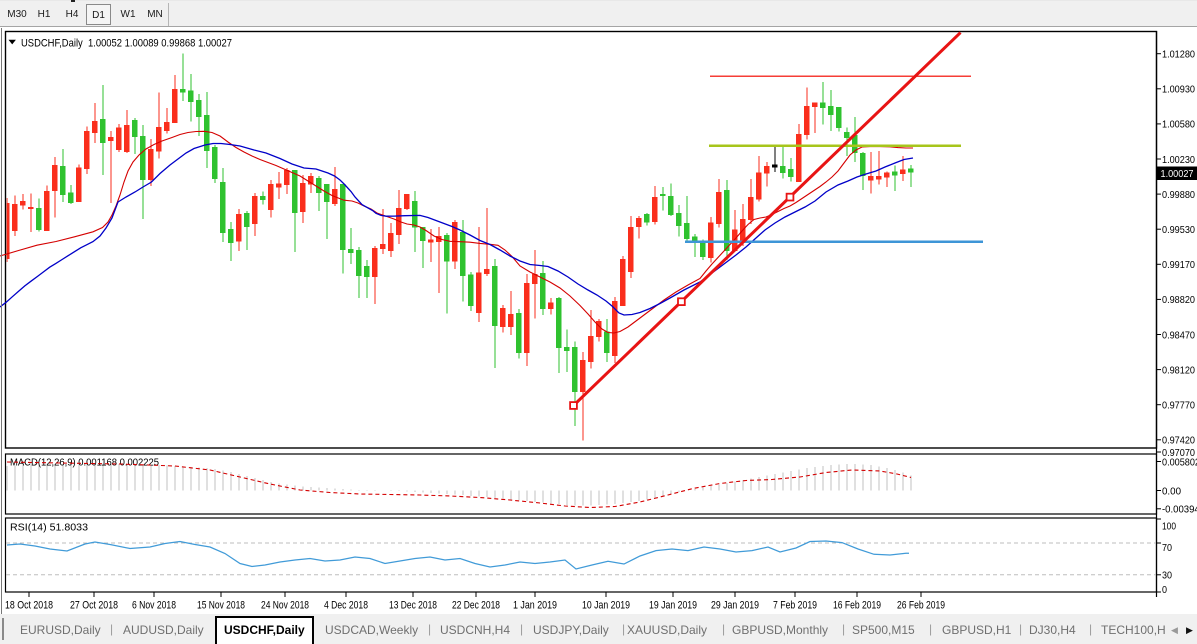 The image size is (1197, 644). Describe the element at coordinates (1178, 90) in the screenshot. I see `svg-text: 1.00930` at that location.